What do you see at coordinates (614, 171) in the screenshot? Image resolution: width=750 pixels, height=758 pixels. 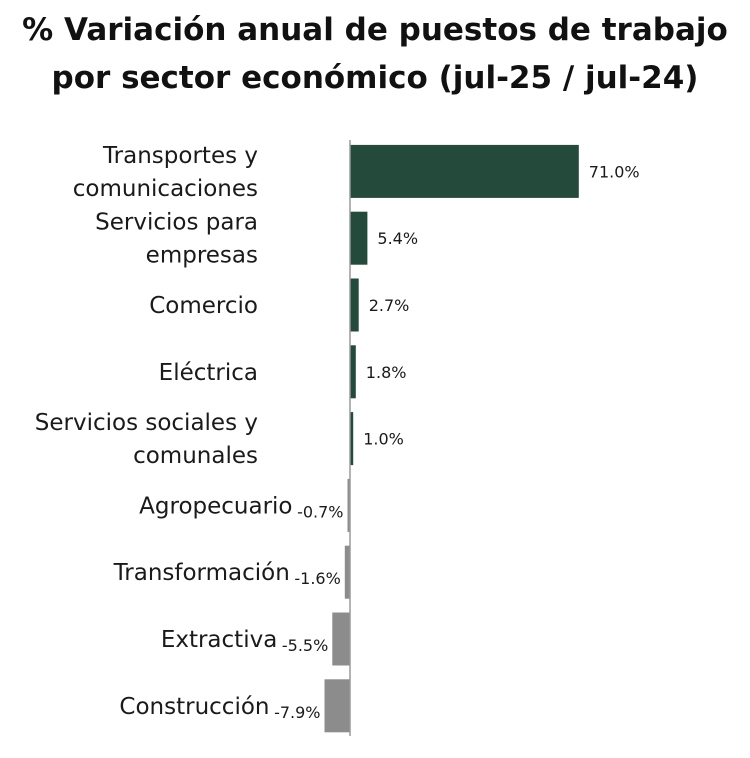 I see `value-label-1: 71.0%` at bounding box center [614, 171].